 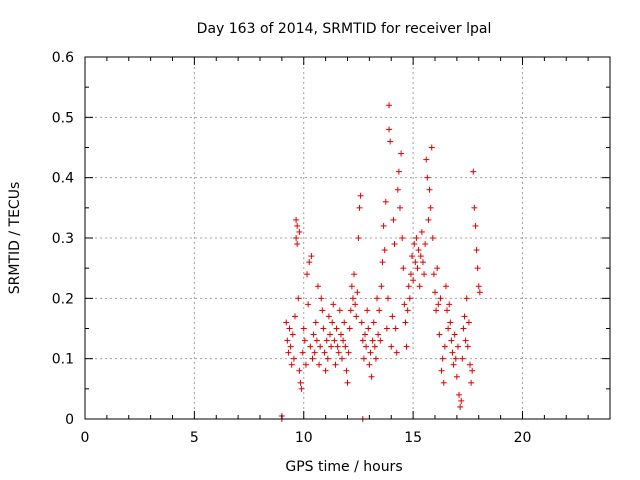 I want to click on y-tick-label: 0.1, so click(x=63, y=360).